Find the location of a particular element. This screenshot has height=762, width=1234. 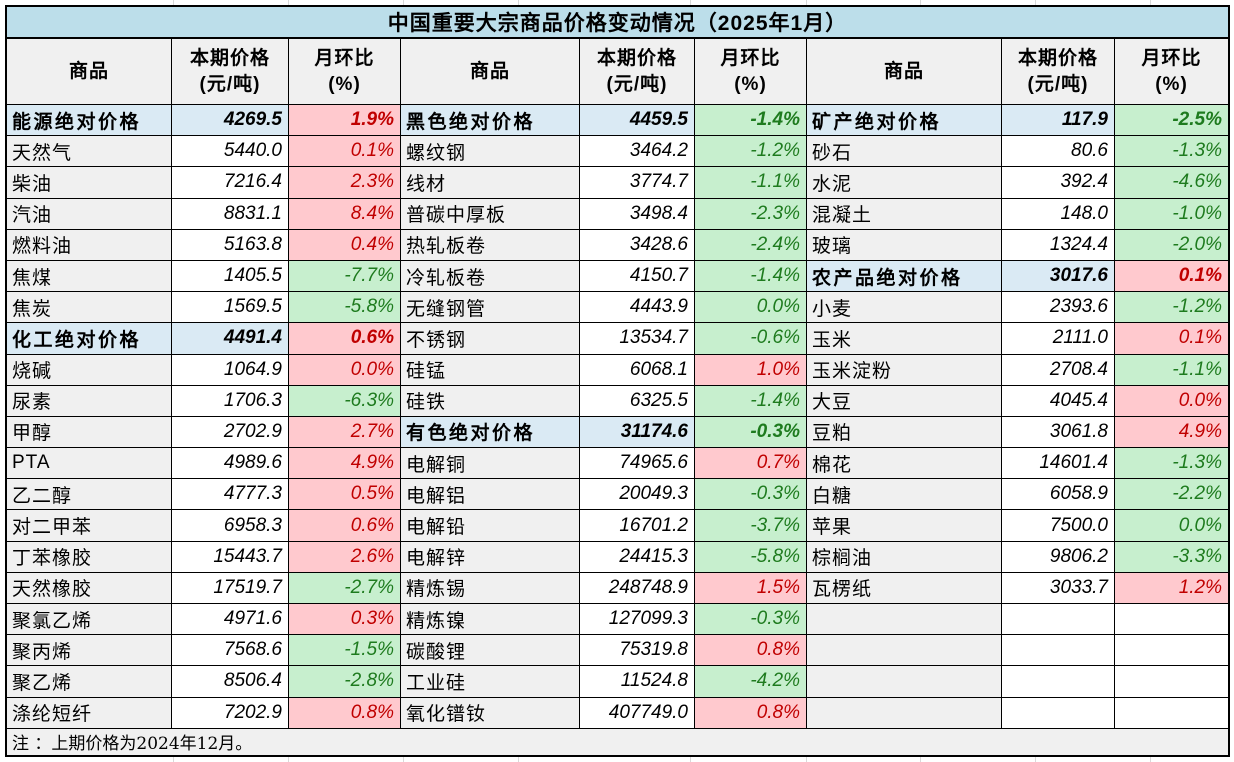

price-cell: 24415.3 is located at coordinates (637, 557).